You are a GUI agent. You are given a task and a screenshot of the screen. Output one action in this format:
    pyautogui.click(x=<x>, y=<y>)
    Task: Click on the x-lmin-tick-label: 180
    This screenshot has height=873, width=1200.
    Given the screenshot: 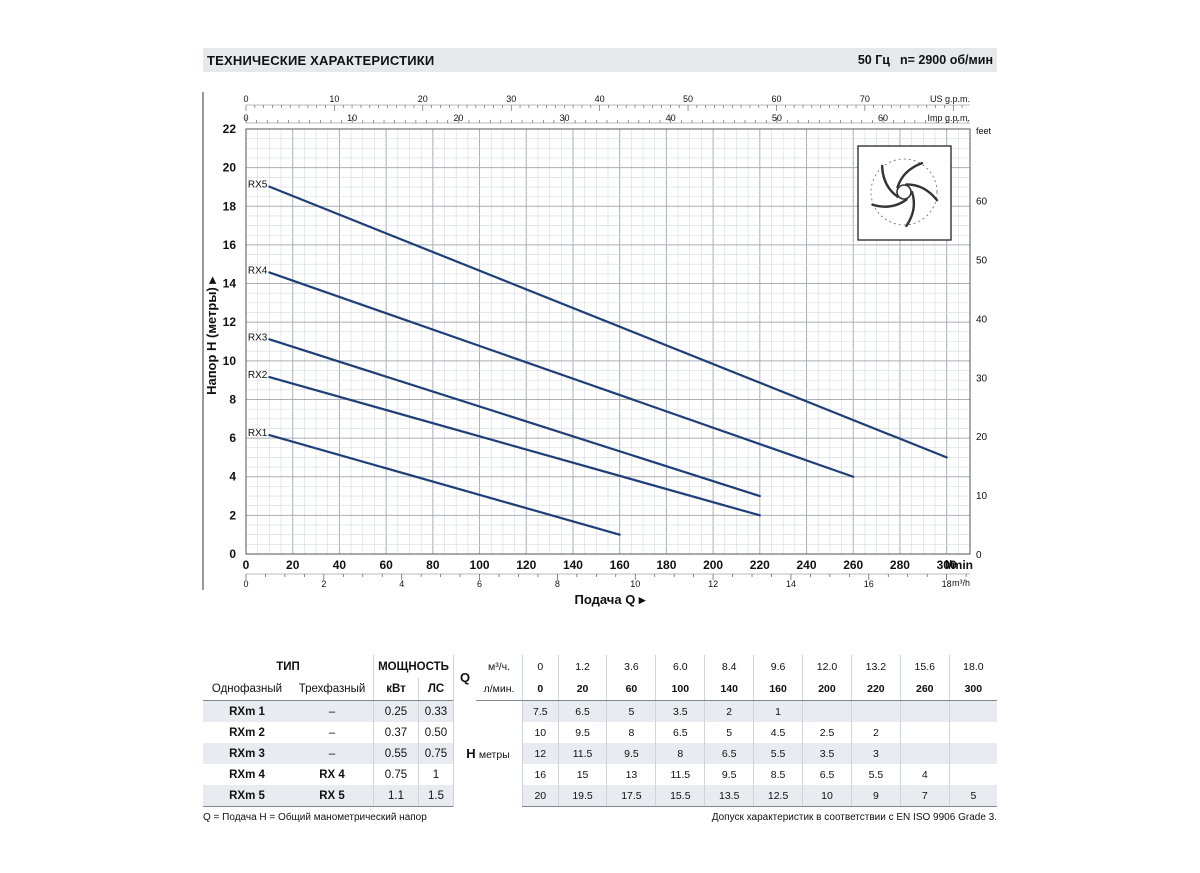 What is the action you would take?
    pyautogui.click(x=666, y=565)
    